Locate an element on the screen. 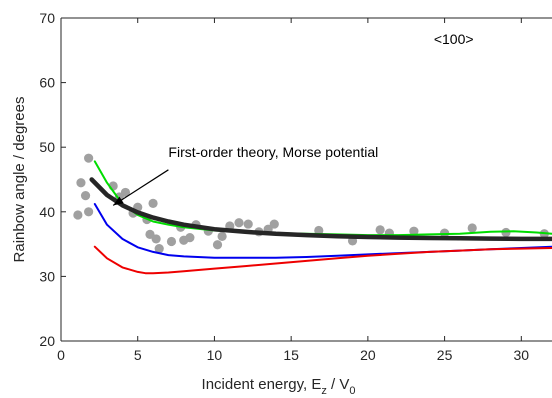 The image size is (552, 398). x-tick-label: 10 is located at coordinates (215, 355).